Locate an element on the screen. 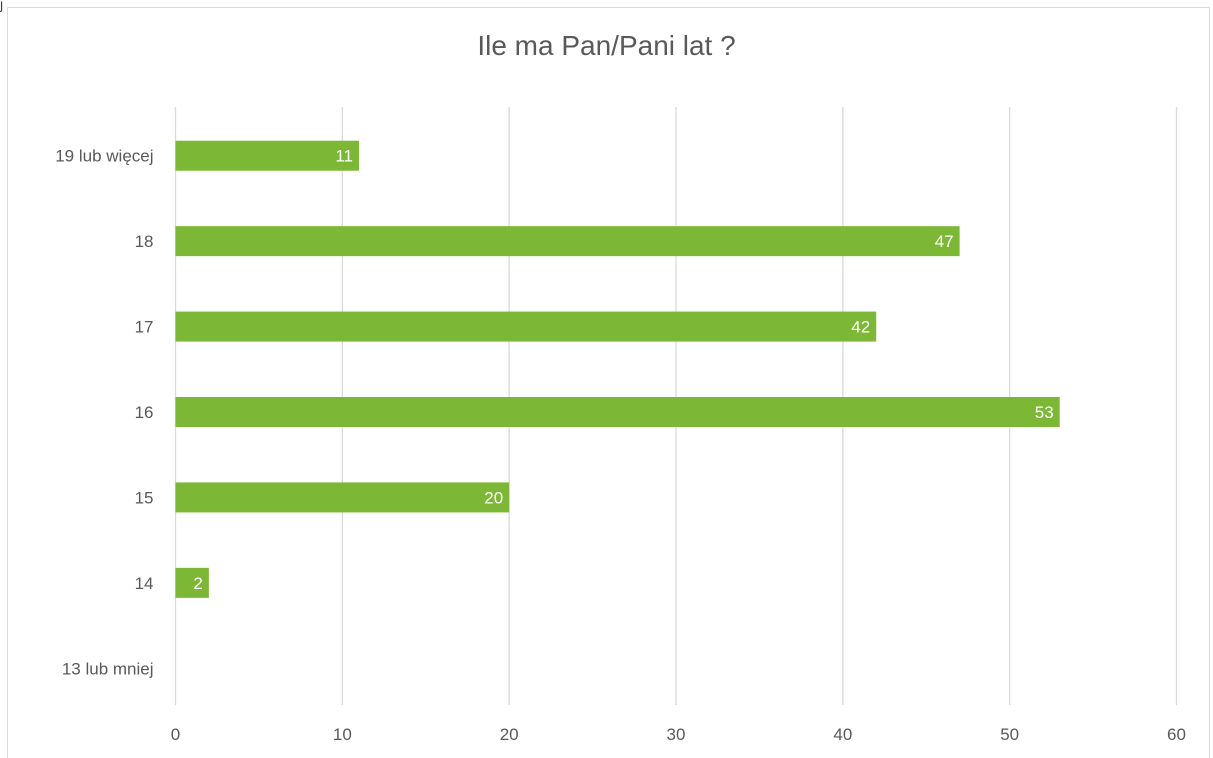 The width and height of the screenshot is (1213, 758). y-category-label: 18 is located at coordinates (144, 241).